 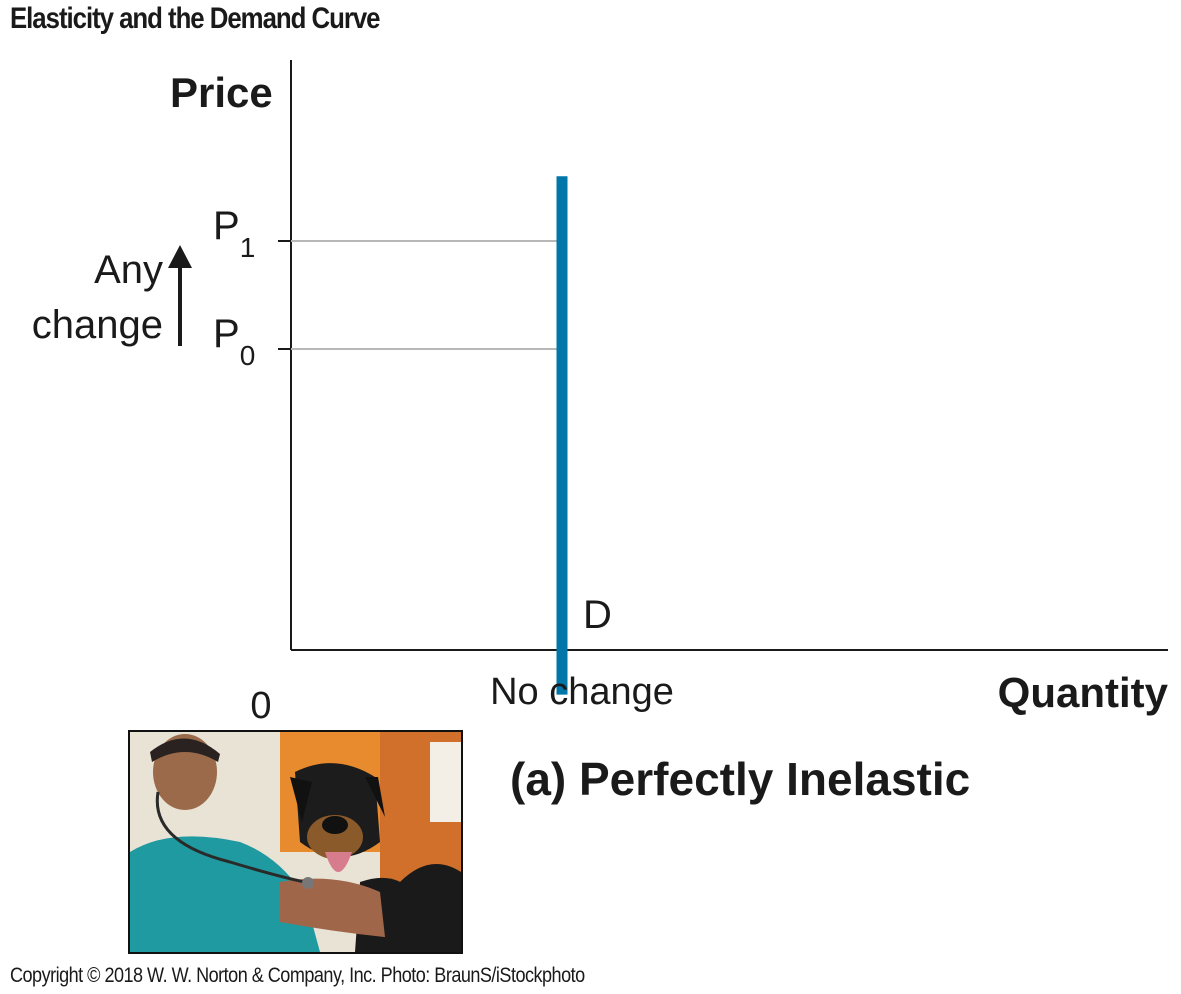 I want to click on annotation-change: change, so click(x=97, y=325).